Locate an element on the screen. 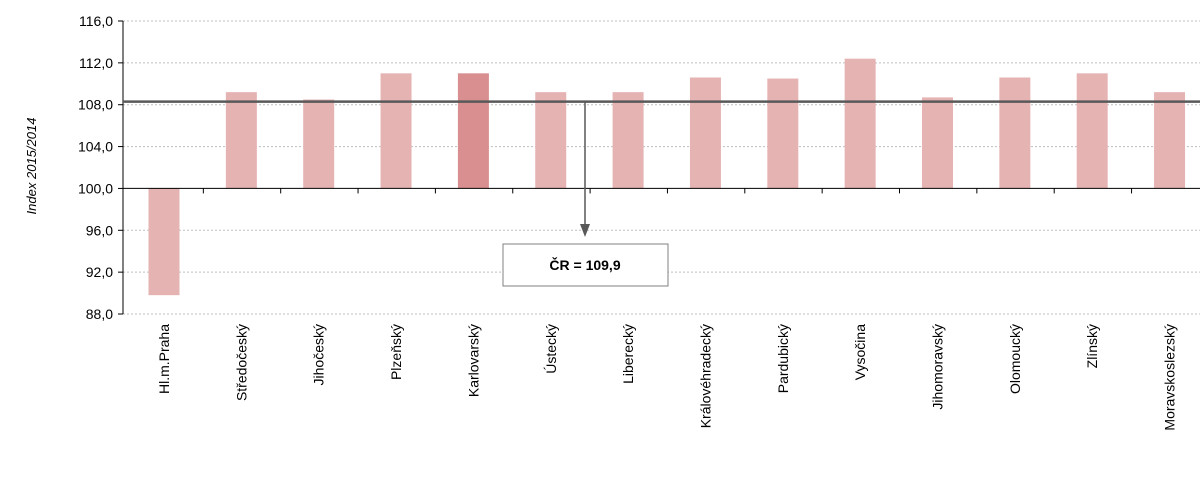  y-tick-label: 88,0 is located at coordinates (99, 314).